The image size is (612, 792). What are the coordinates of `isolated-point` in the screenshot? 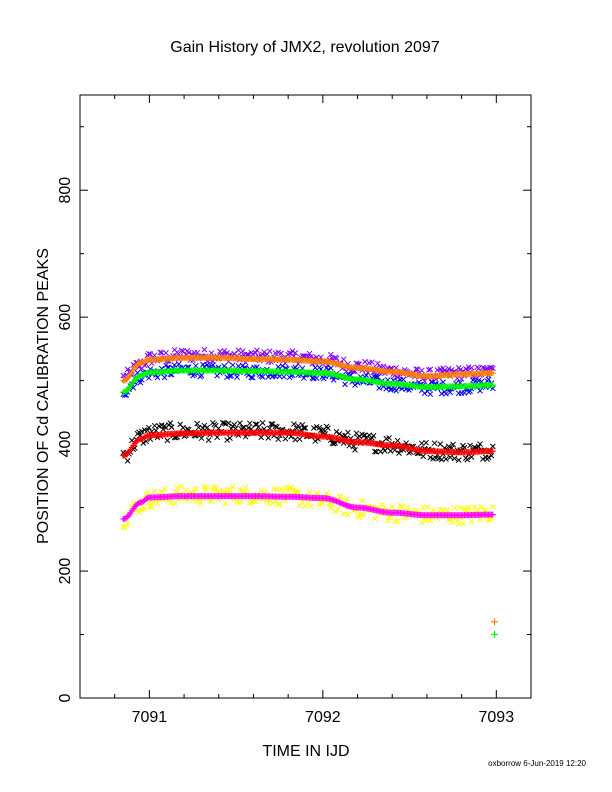 It's located at (495, 635).